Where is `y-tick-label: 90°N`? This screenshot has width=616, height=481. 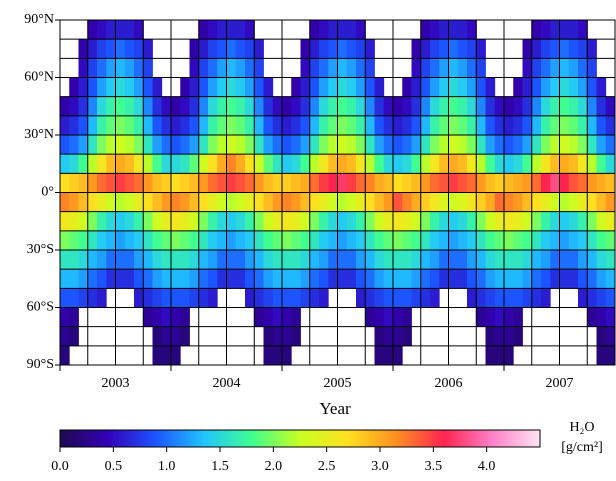
y-tick-label: 90°N is located at coordinates (39, 19).